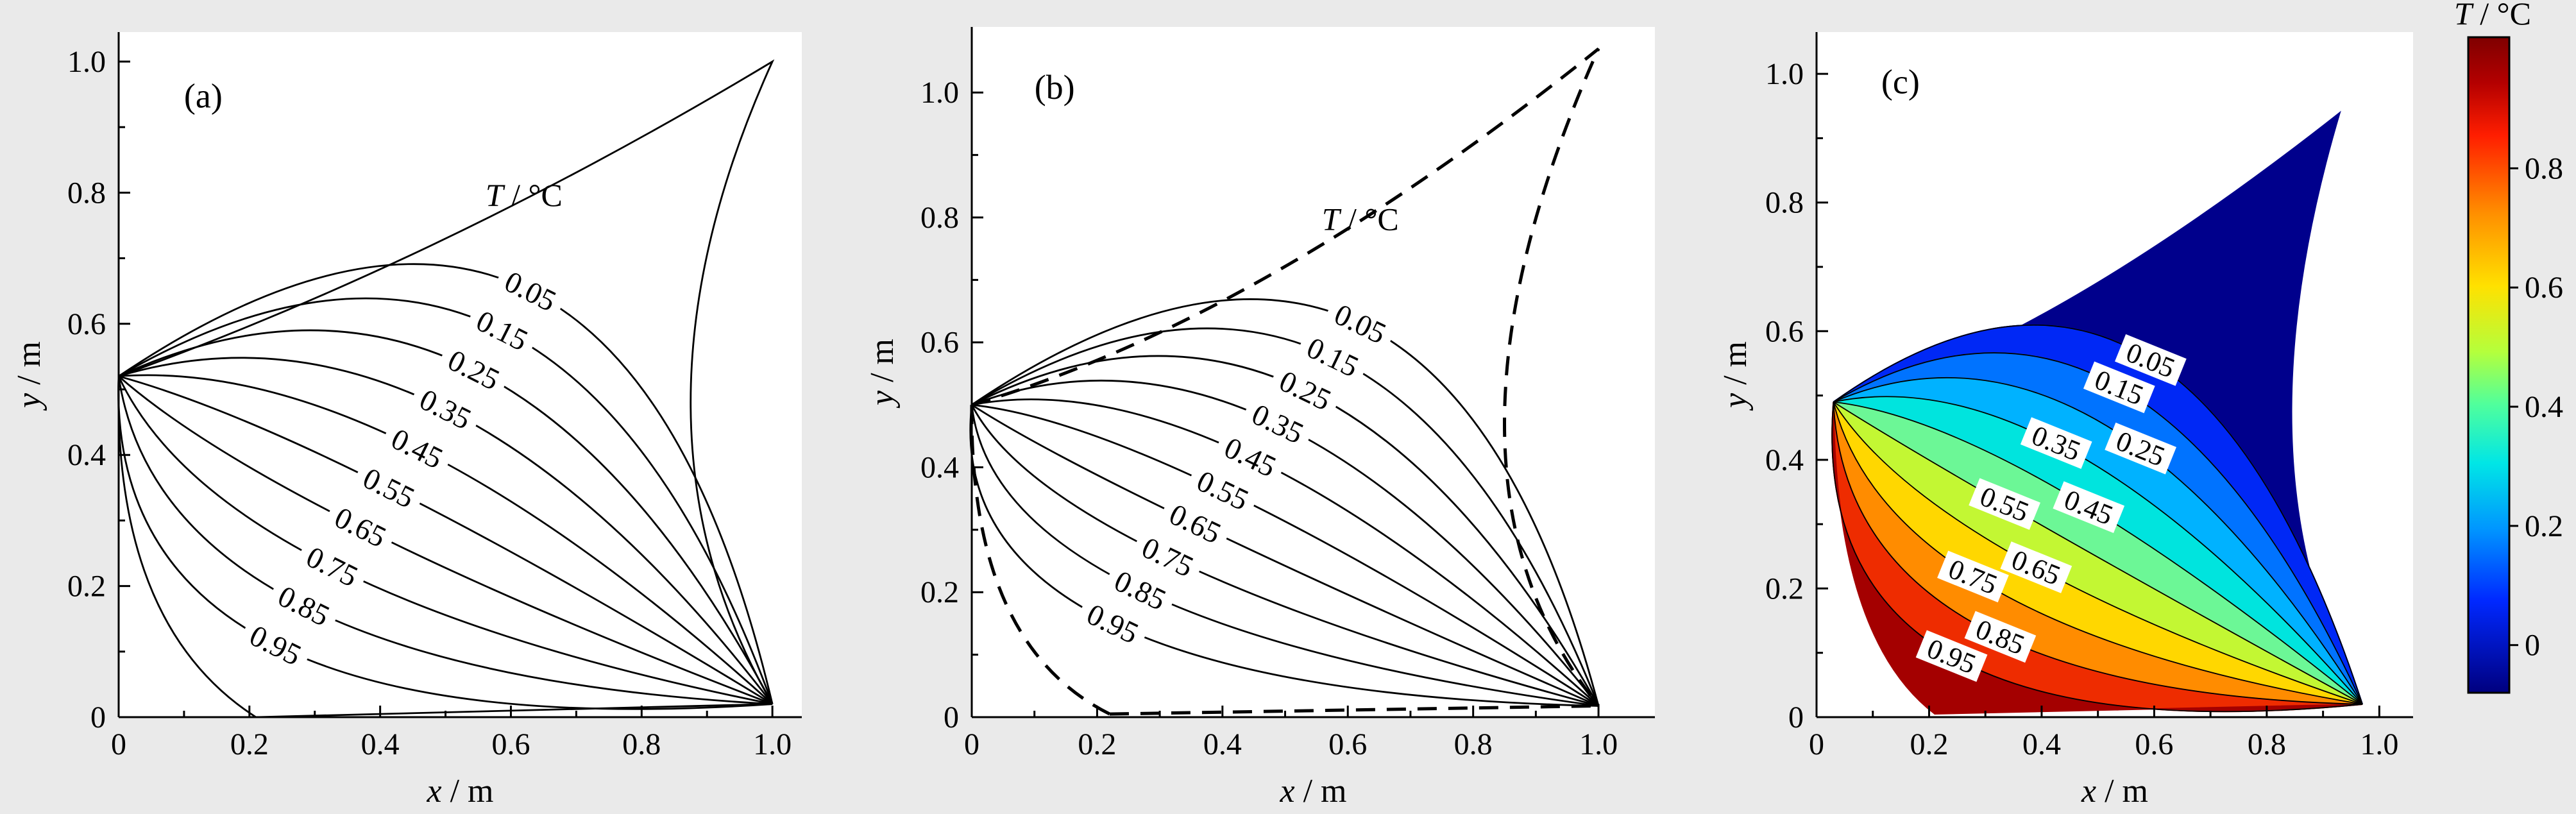  Describe the element at coordinates (2544, 407) in the screenshot. I see `colorbar-tick-label: 0.4` at that location.